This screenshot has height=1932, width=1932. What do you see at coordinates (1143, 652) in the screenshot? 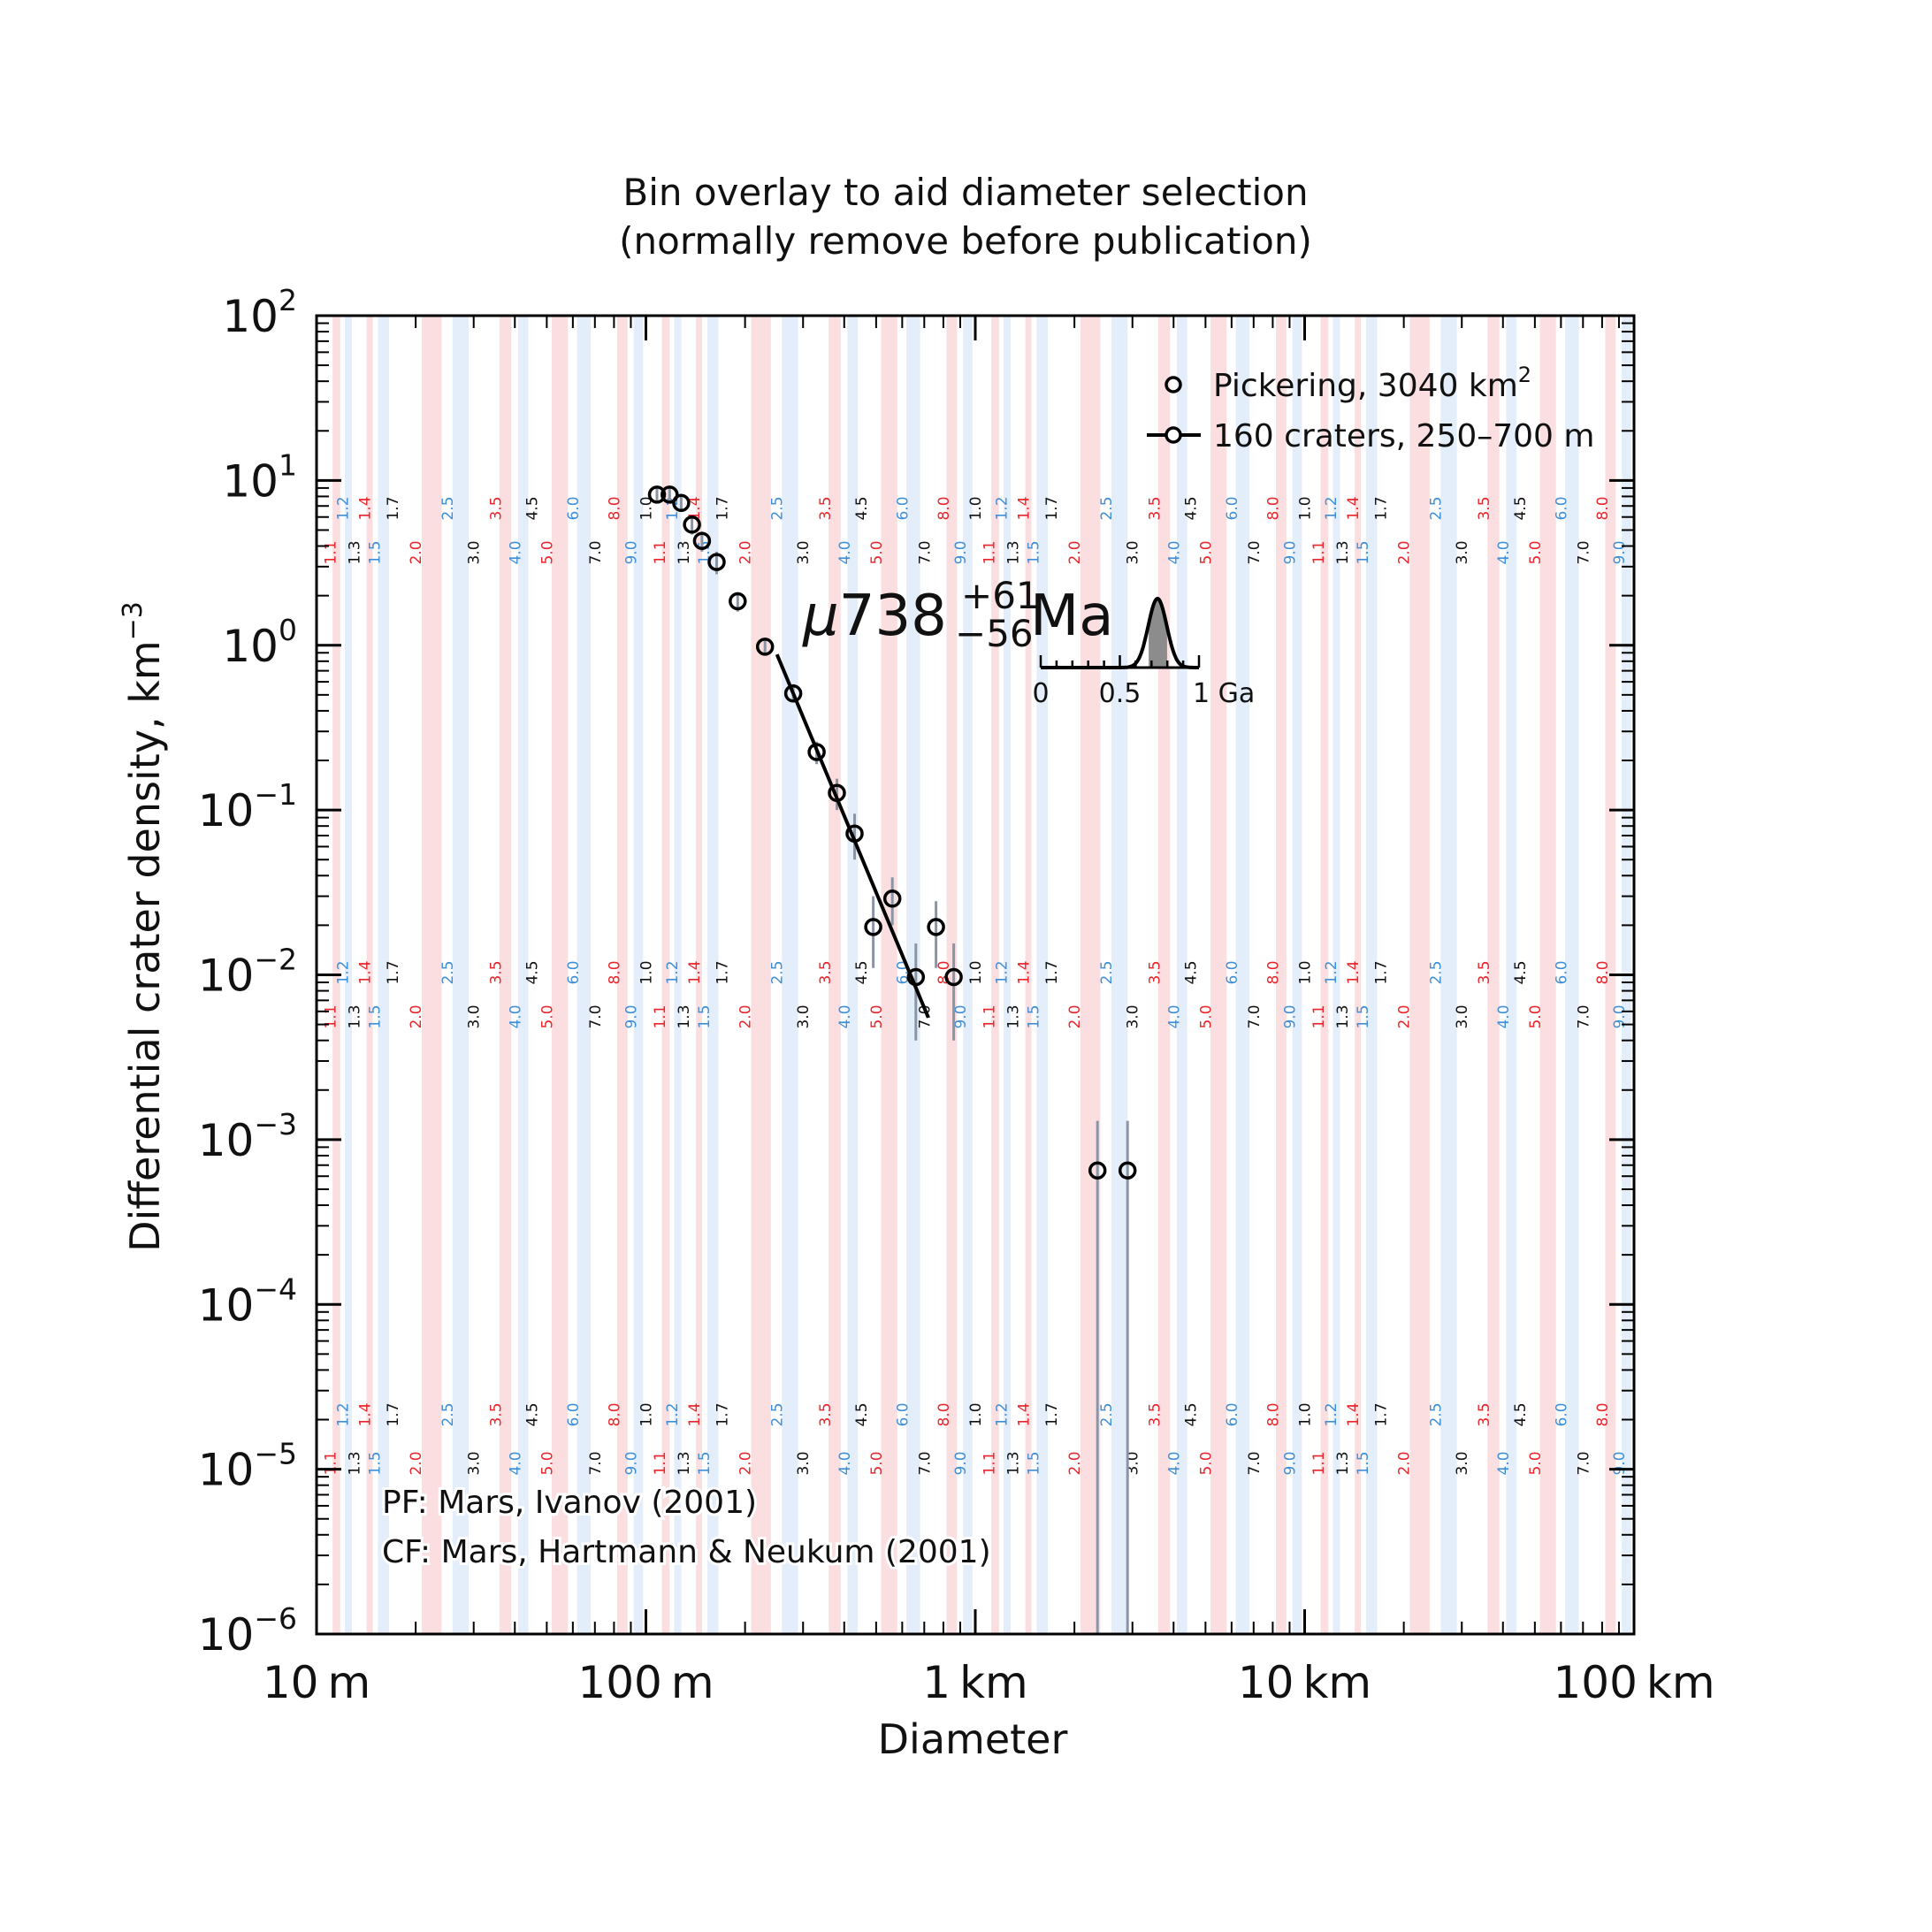
I see `age-distribution-inset: 0 0.5 1 Ga` at bounding box center [1143, 652].